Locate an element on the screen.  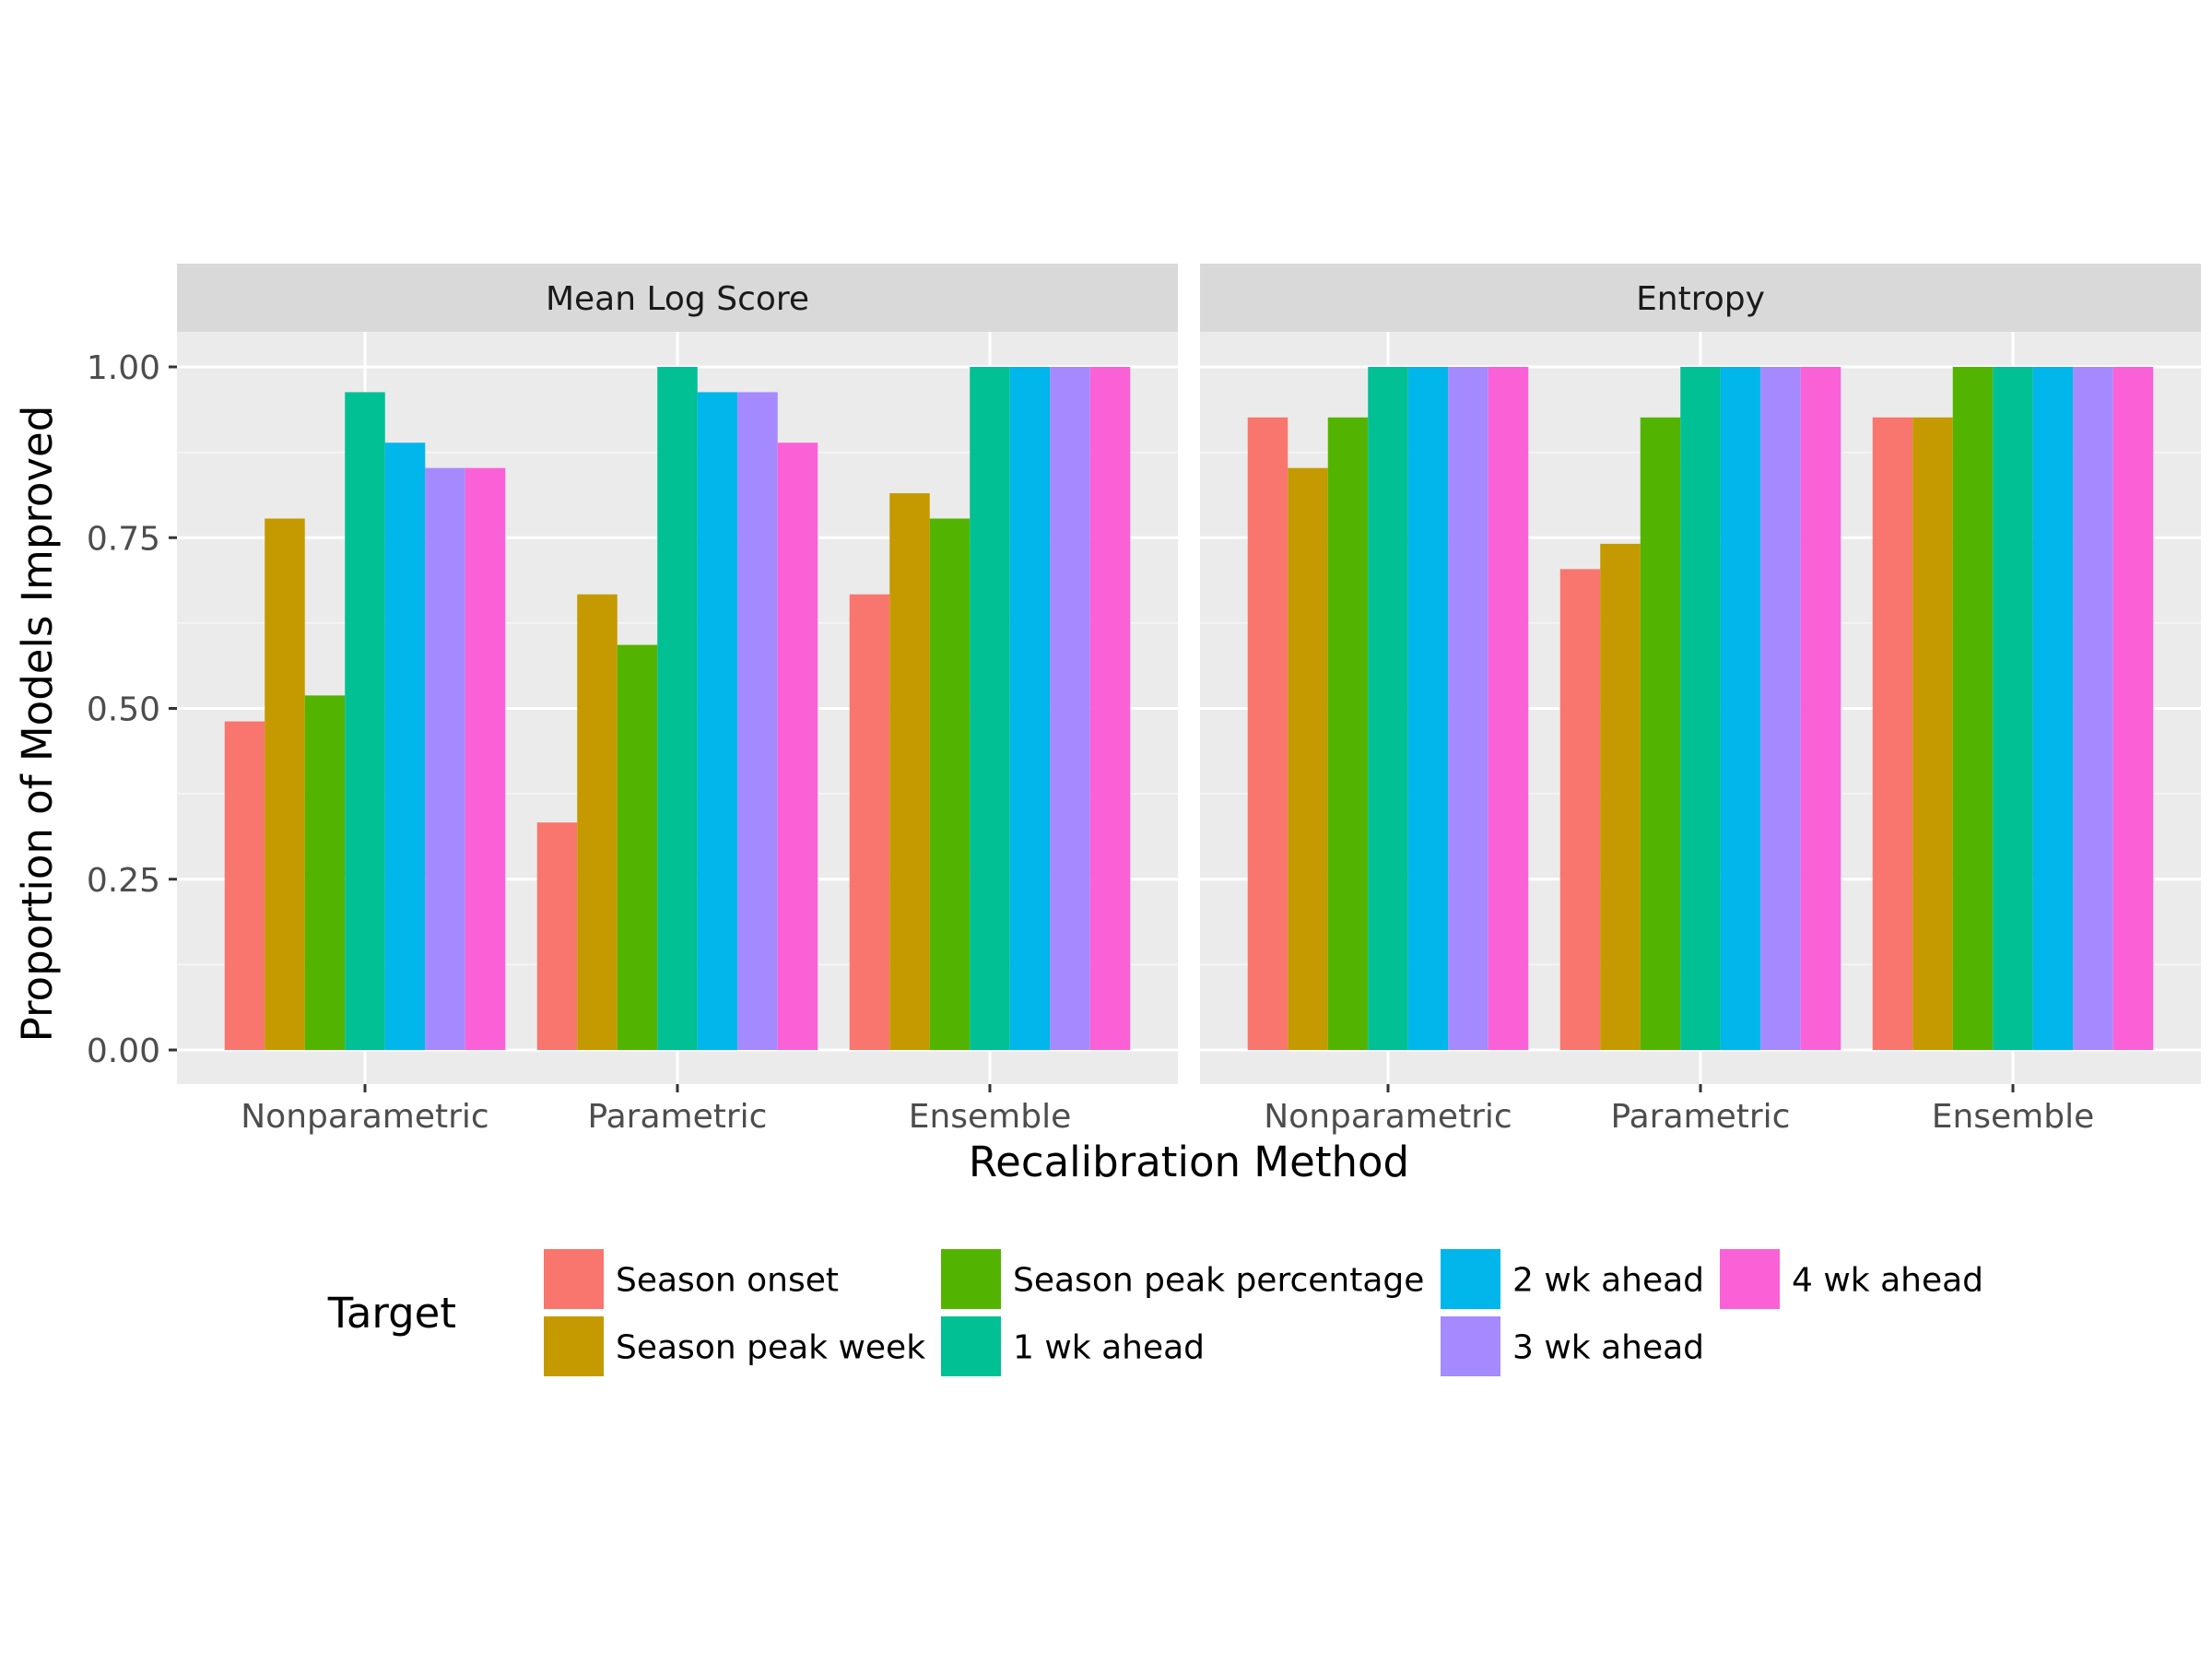
legend-label: 1 wk ahead is located at coordinates (1109, 1348).